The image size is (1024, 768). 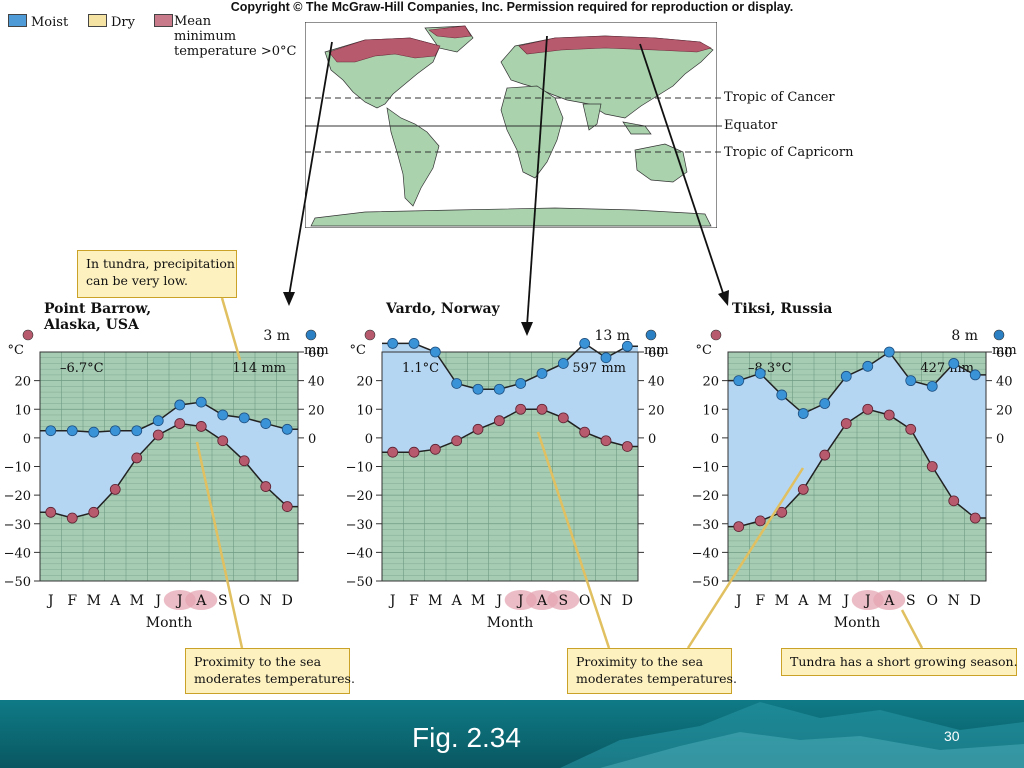 I want to click on left-tick-label: −30, so click(x=359, y=525).